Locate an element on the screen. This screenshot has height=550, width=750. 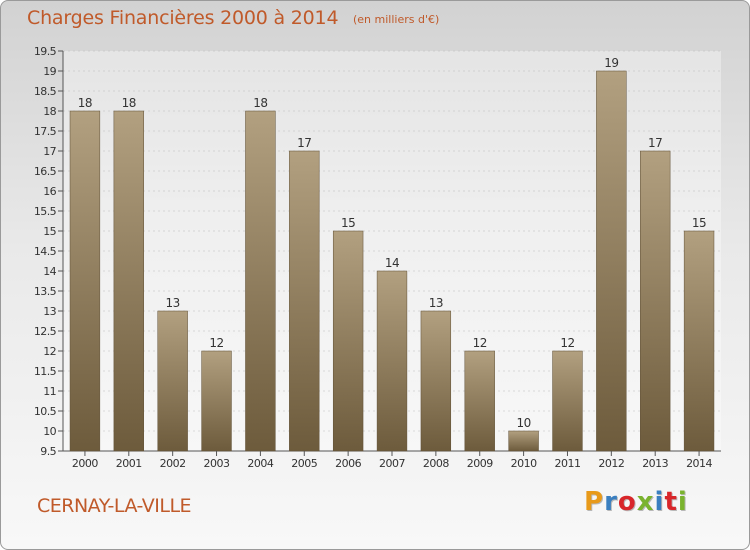
x-tick-label: 2010 is located at coordinates (524, 463).